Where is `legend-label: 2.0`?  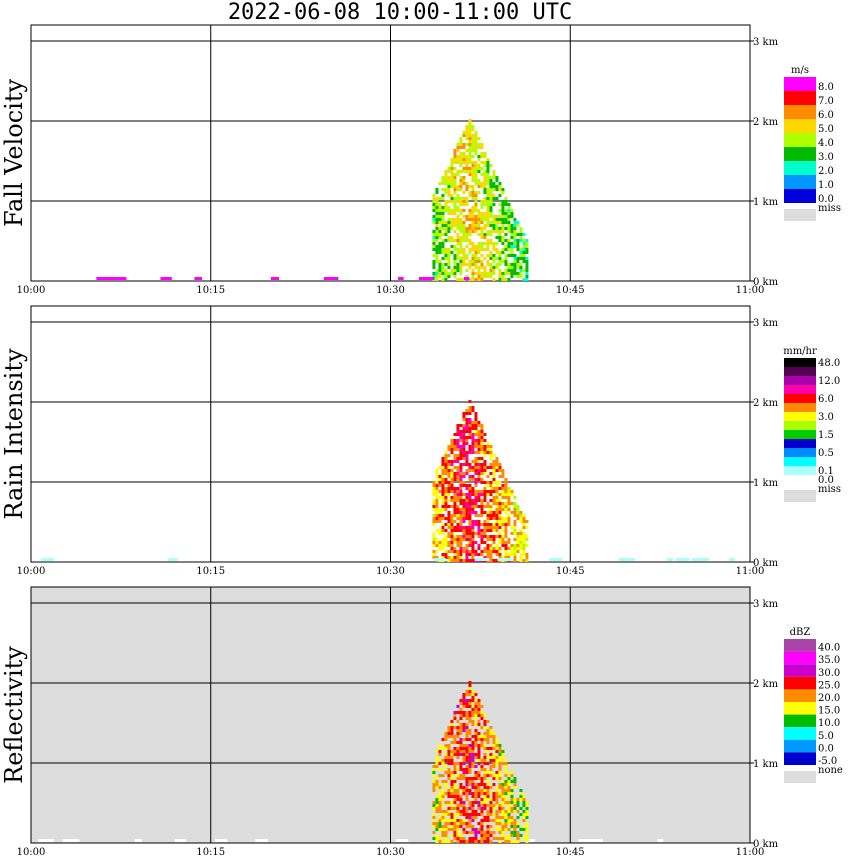
legend-label: 2.0 is located at coordinates (826, 171).